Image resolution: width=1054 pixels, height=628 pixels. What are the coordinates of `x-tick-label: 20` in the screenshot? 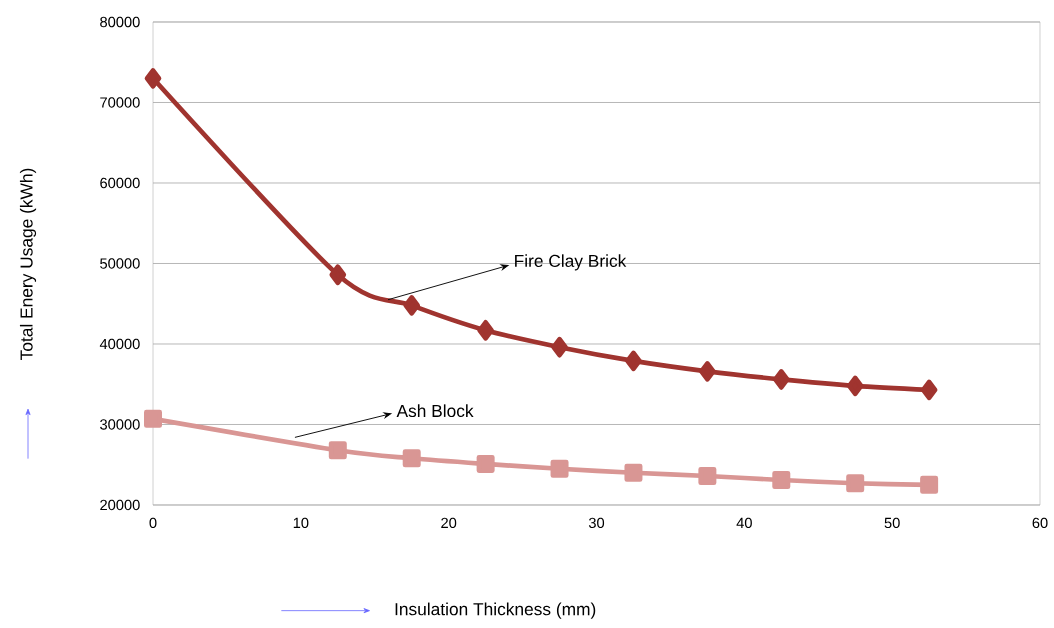 It's located at (449, 523).